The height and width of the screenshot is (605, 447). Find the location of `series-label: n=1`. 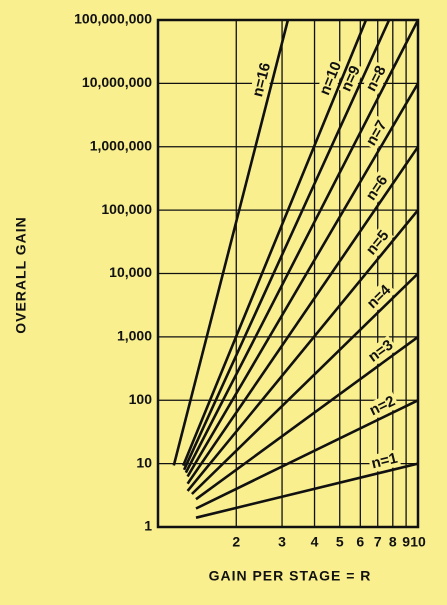

series-label: n=1 is located at coordinates (385, 461).